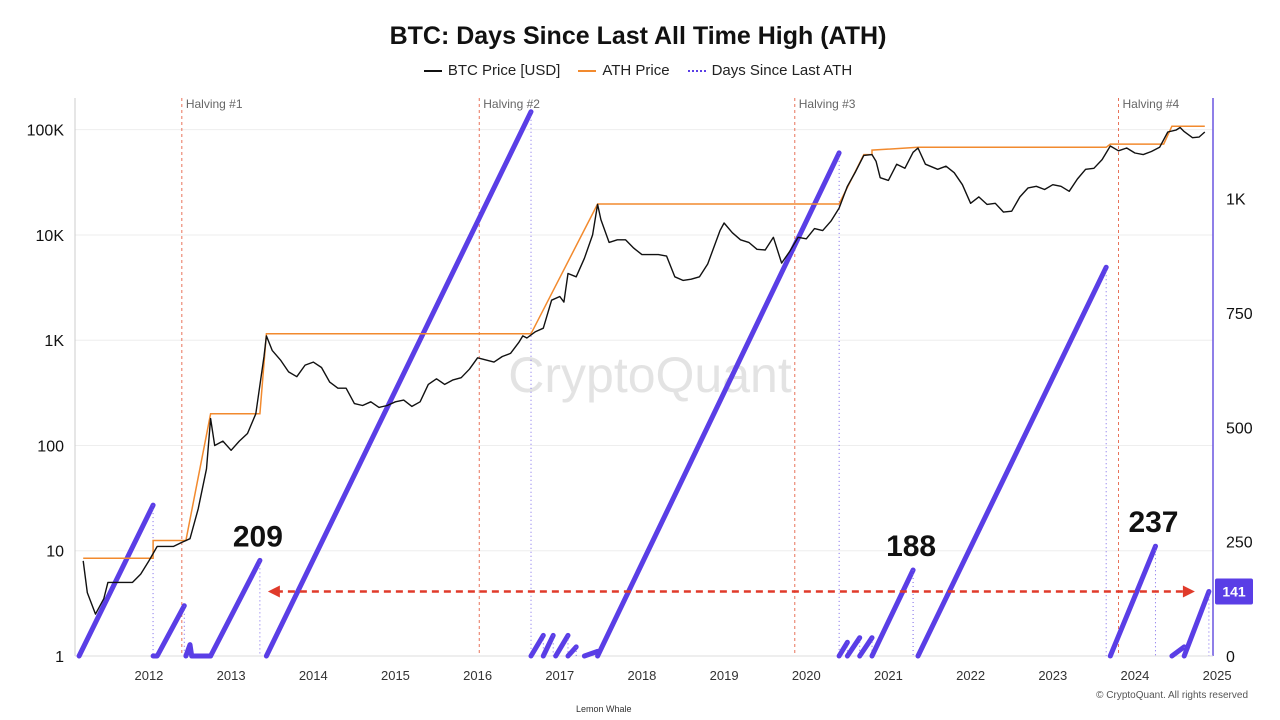 The width and height of the screenshot is (1280, 720). I want to click on x-tick-2025: 2025, so click(1217, 675).